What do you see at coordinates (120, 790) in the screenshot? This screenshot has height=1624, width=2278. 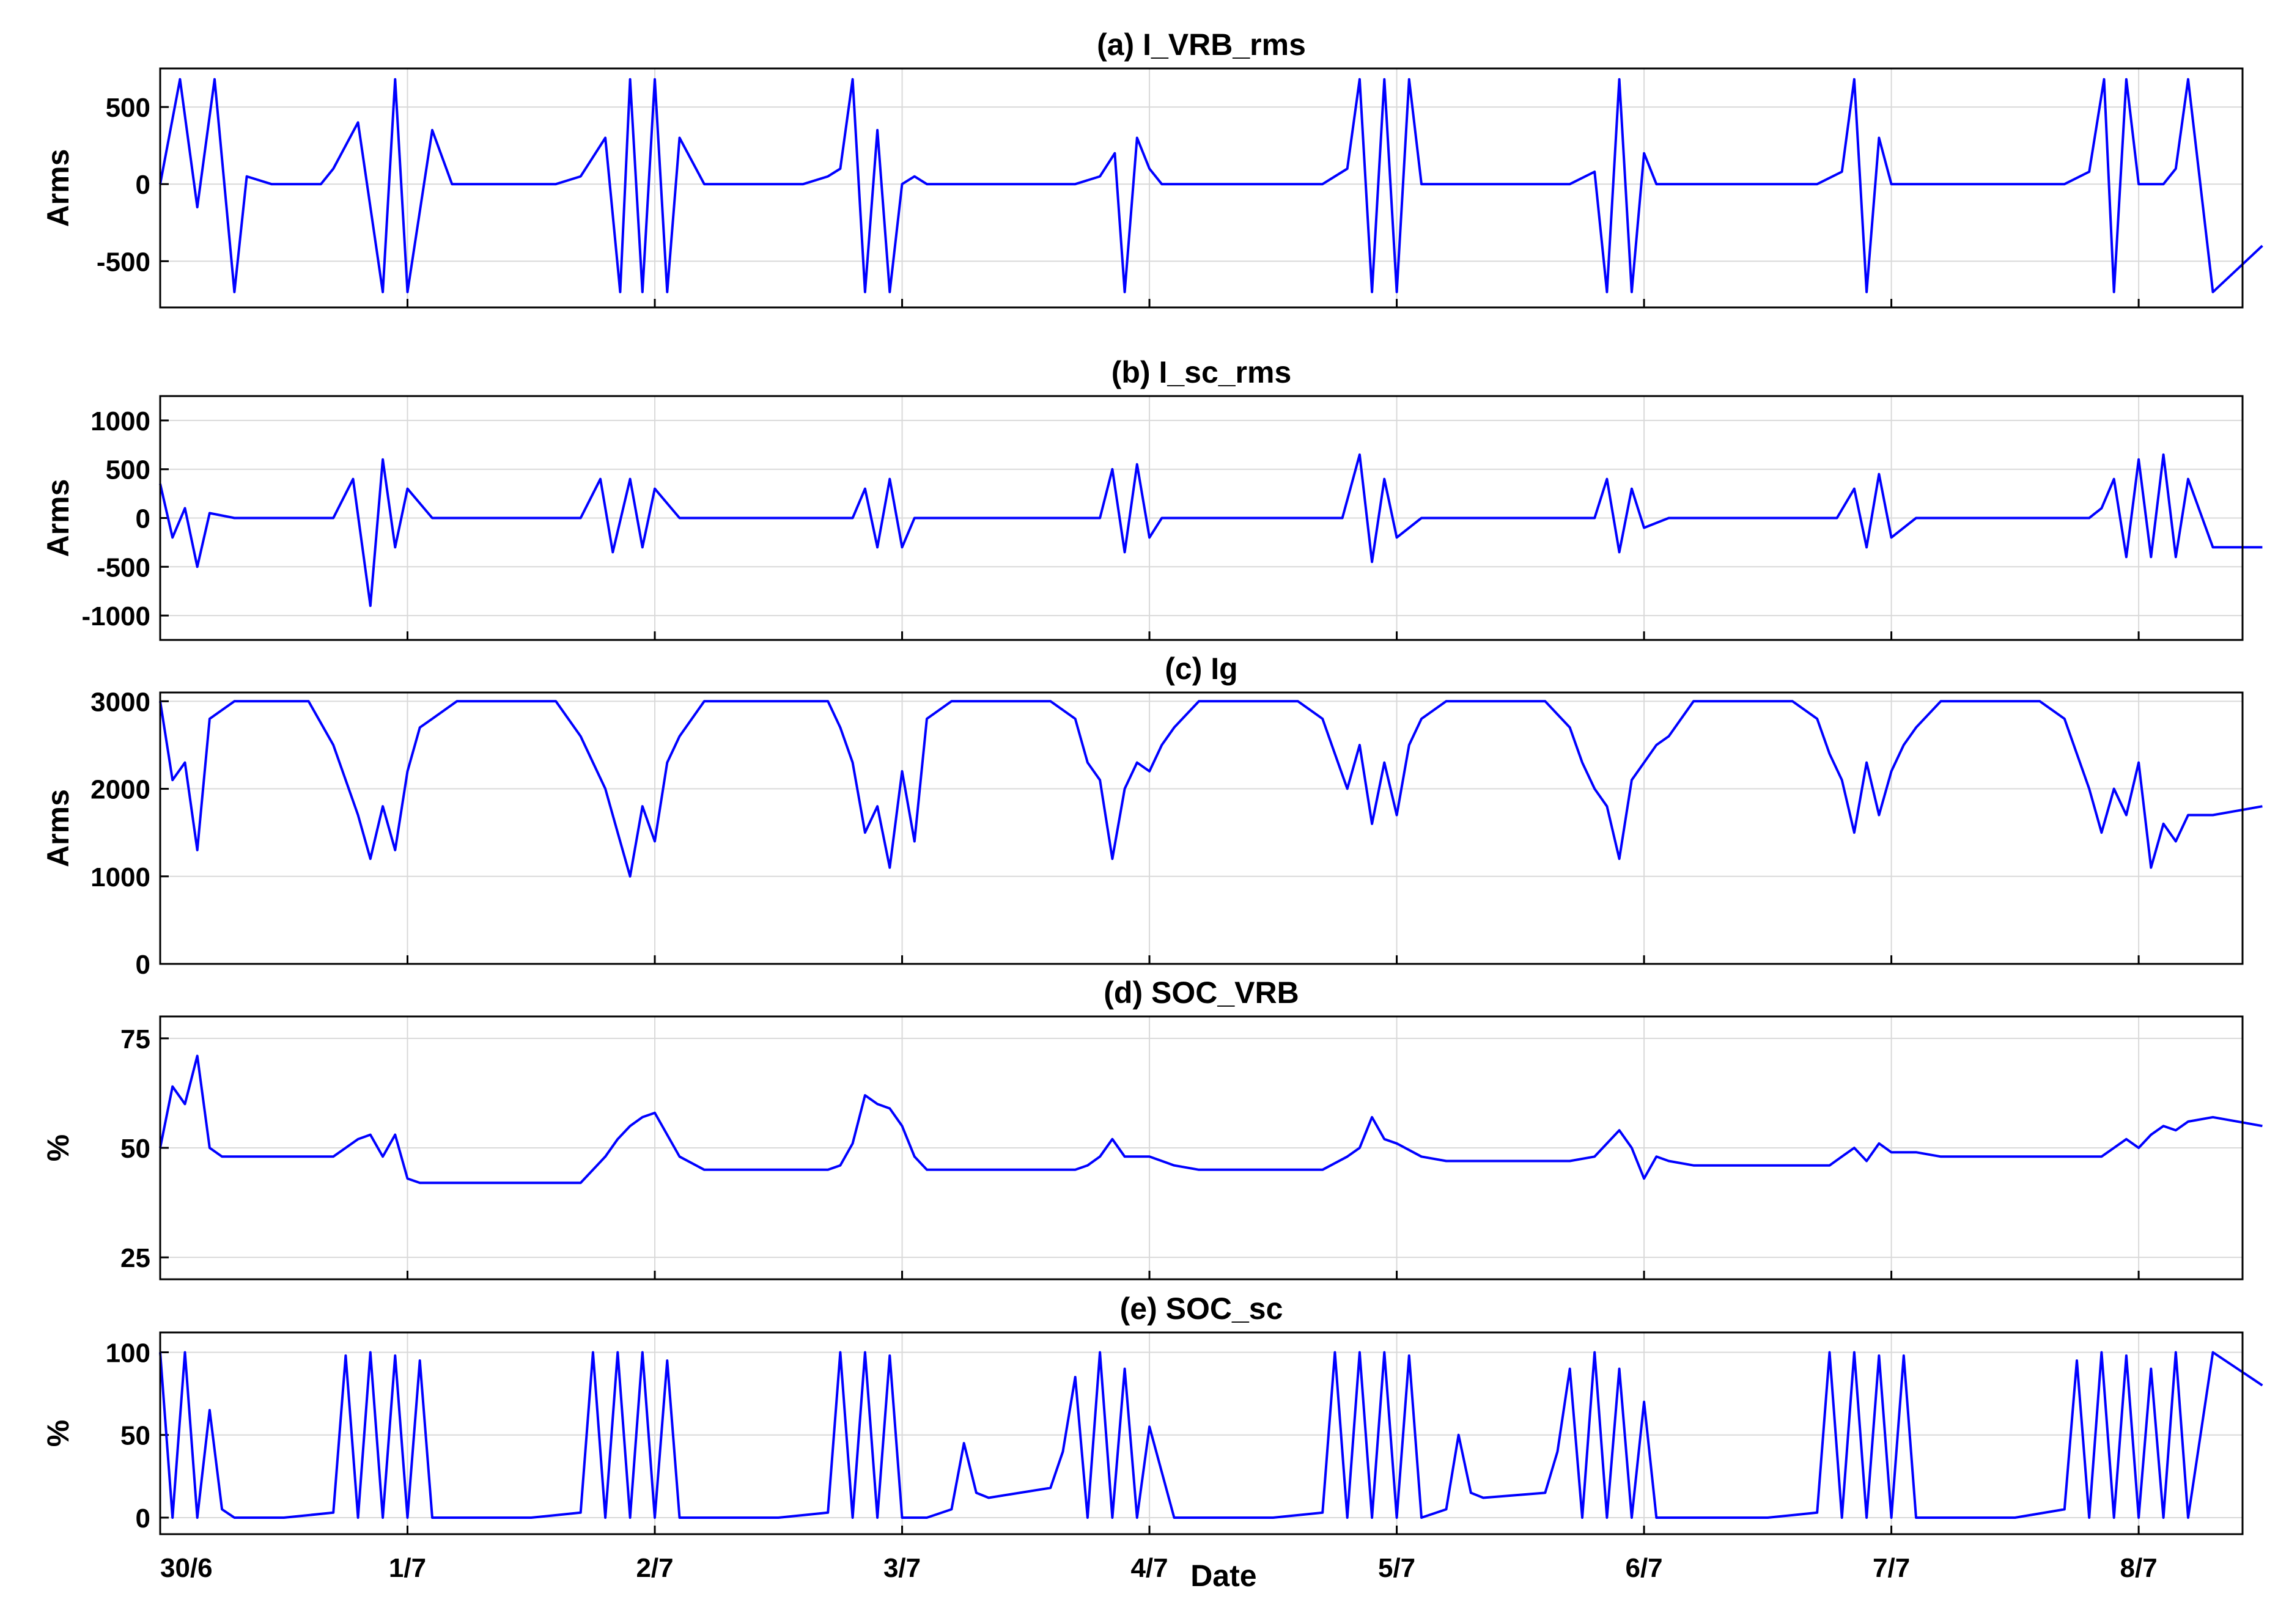 I see `y-tick-label: 2000` at bounding box center [120, 790].